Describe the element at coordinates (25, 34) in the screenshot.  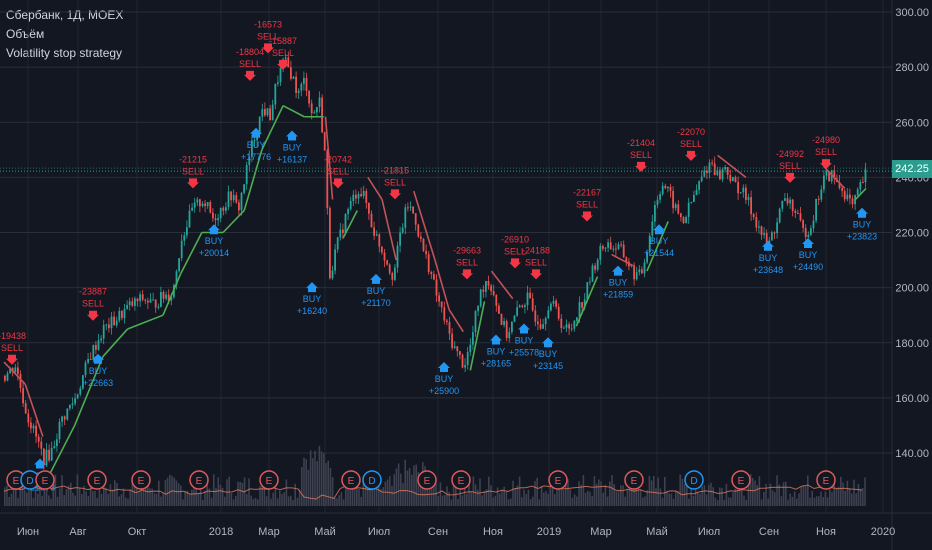
I see `volume-indicator-label: Объём` at that location.